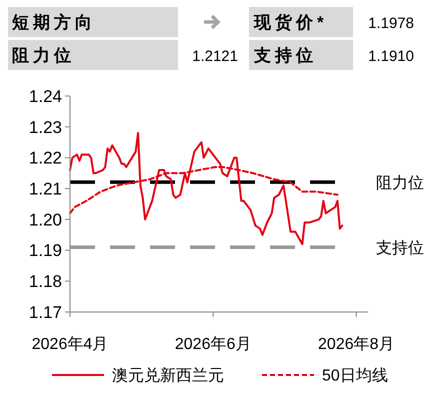 The image size is (427, 393). Describe the element at coordinates (285, 55) in the screenshot. I see `text: 支持位` at that location.